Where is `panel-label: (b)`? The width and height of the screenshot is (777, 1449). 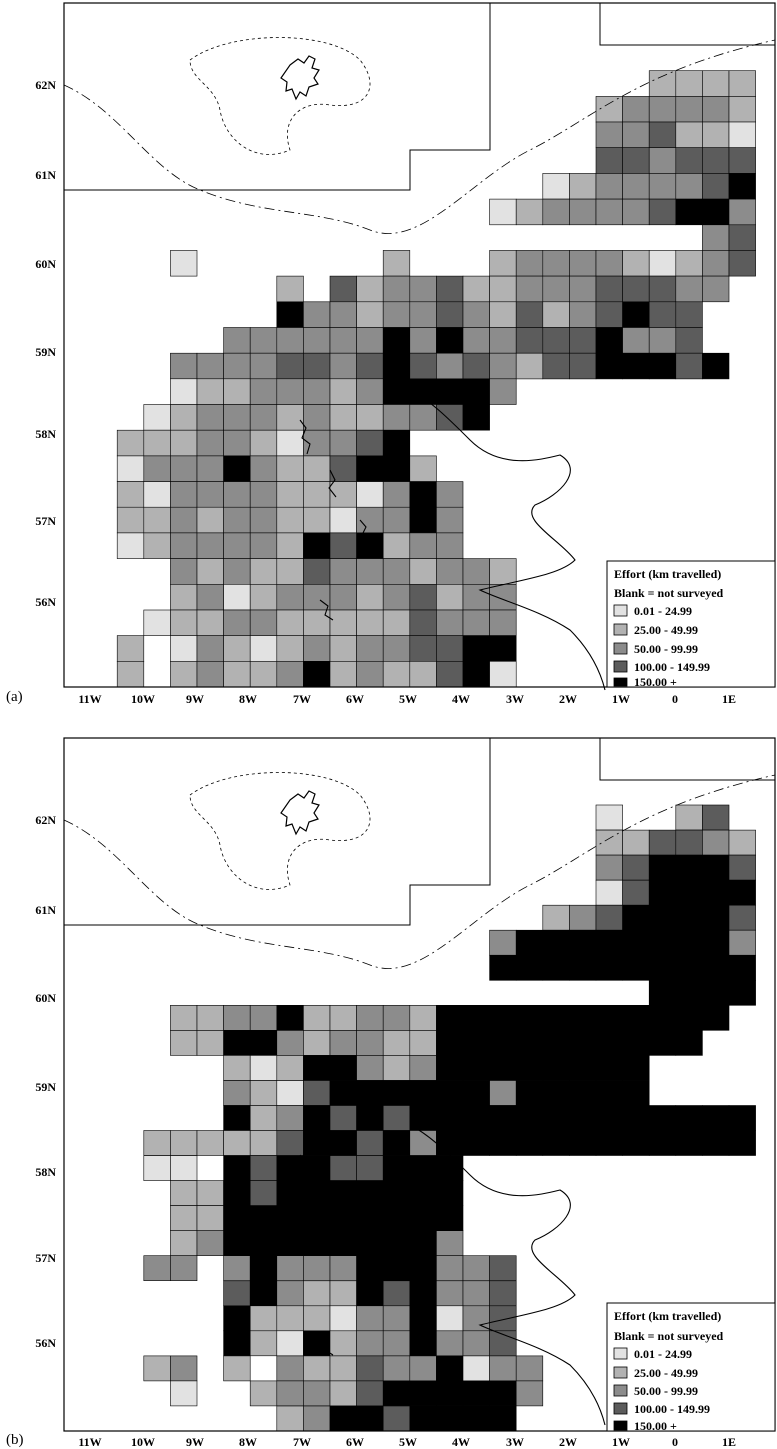 panel-label: (b) is located at coordinates (15, 1440).